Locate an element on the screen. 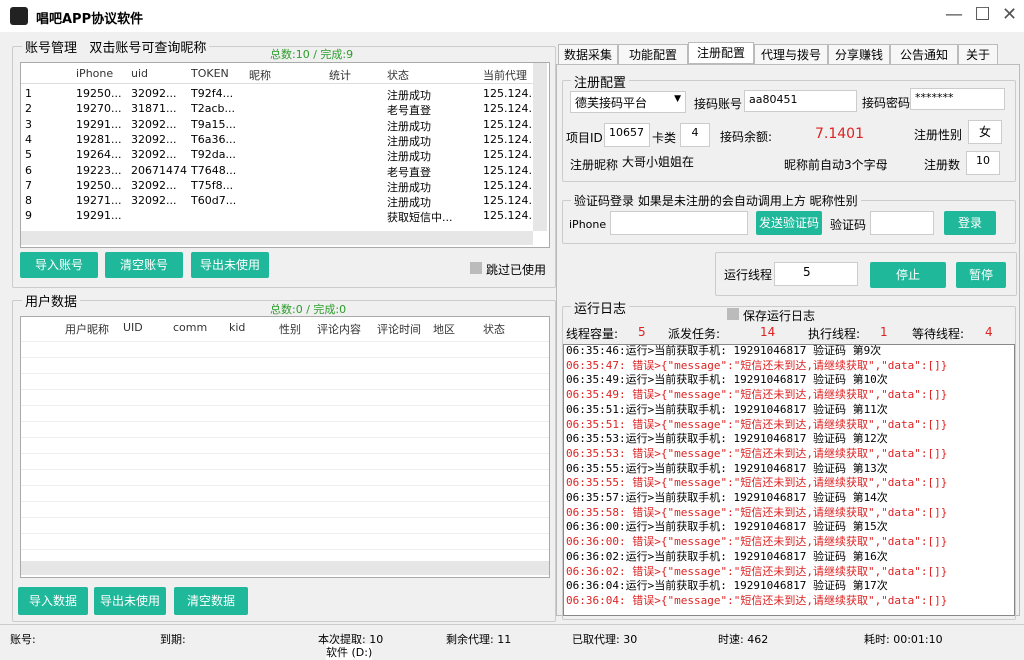 This screenshot has width=1024, height=660. column-header: 状态 is located at coordinates (398, 75).